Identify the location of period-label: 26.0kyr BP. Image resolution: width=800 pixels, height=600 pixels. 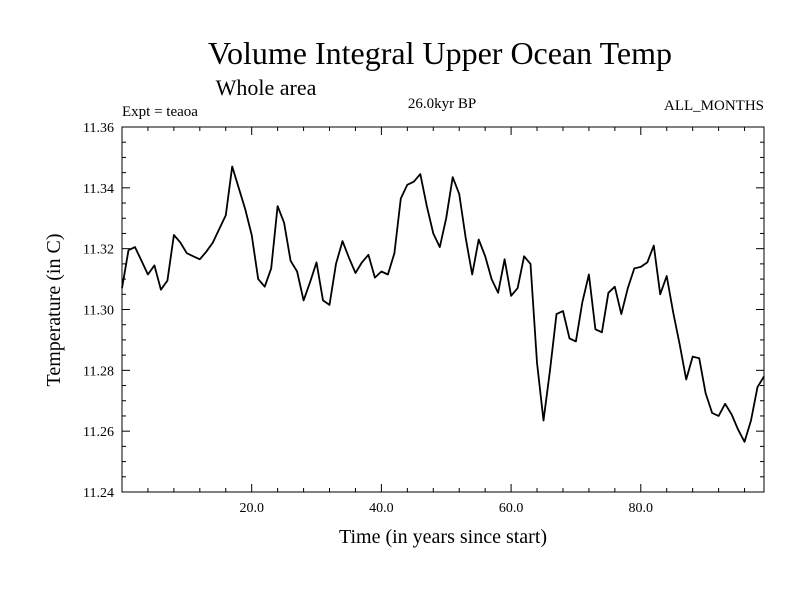
(442, 104).